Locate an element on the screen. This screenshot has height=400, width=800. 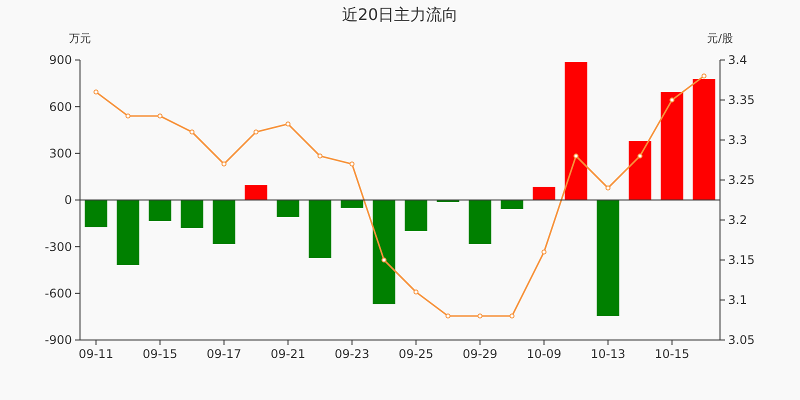
y-tick-label: -300 is located at coordinates (58, 247).